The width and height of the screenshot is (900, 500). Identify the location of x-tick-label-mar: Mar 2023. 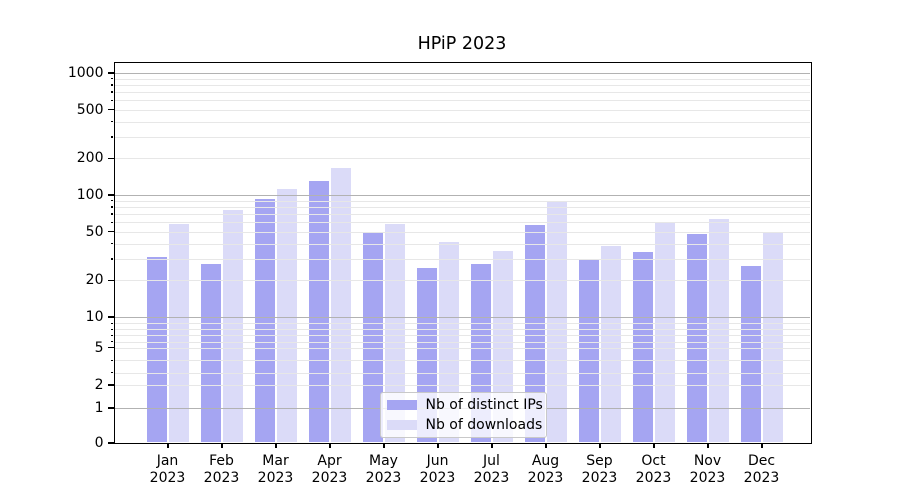
(275, 469).